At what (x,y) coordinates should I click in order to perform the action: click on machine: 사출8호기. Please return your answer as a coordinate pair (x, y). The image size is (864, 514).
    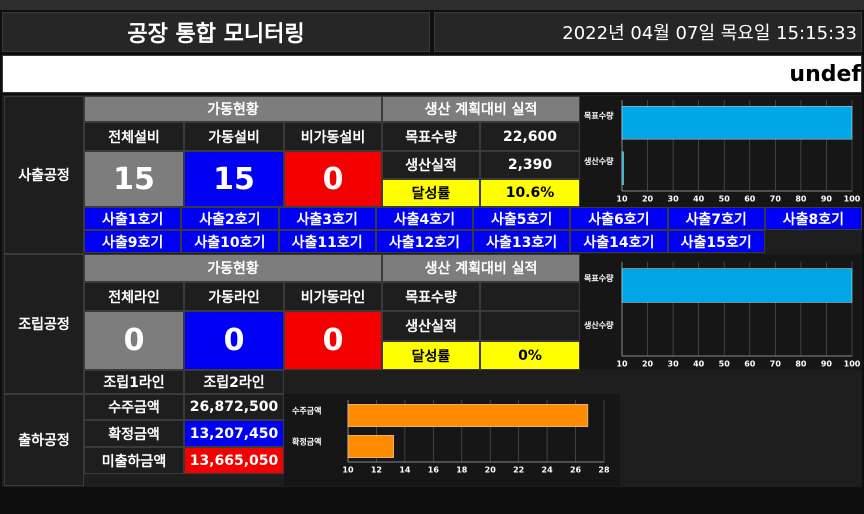
    Looking at the image, I should click on (813, 218).